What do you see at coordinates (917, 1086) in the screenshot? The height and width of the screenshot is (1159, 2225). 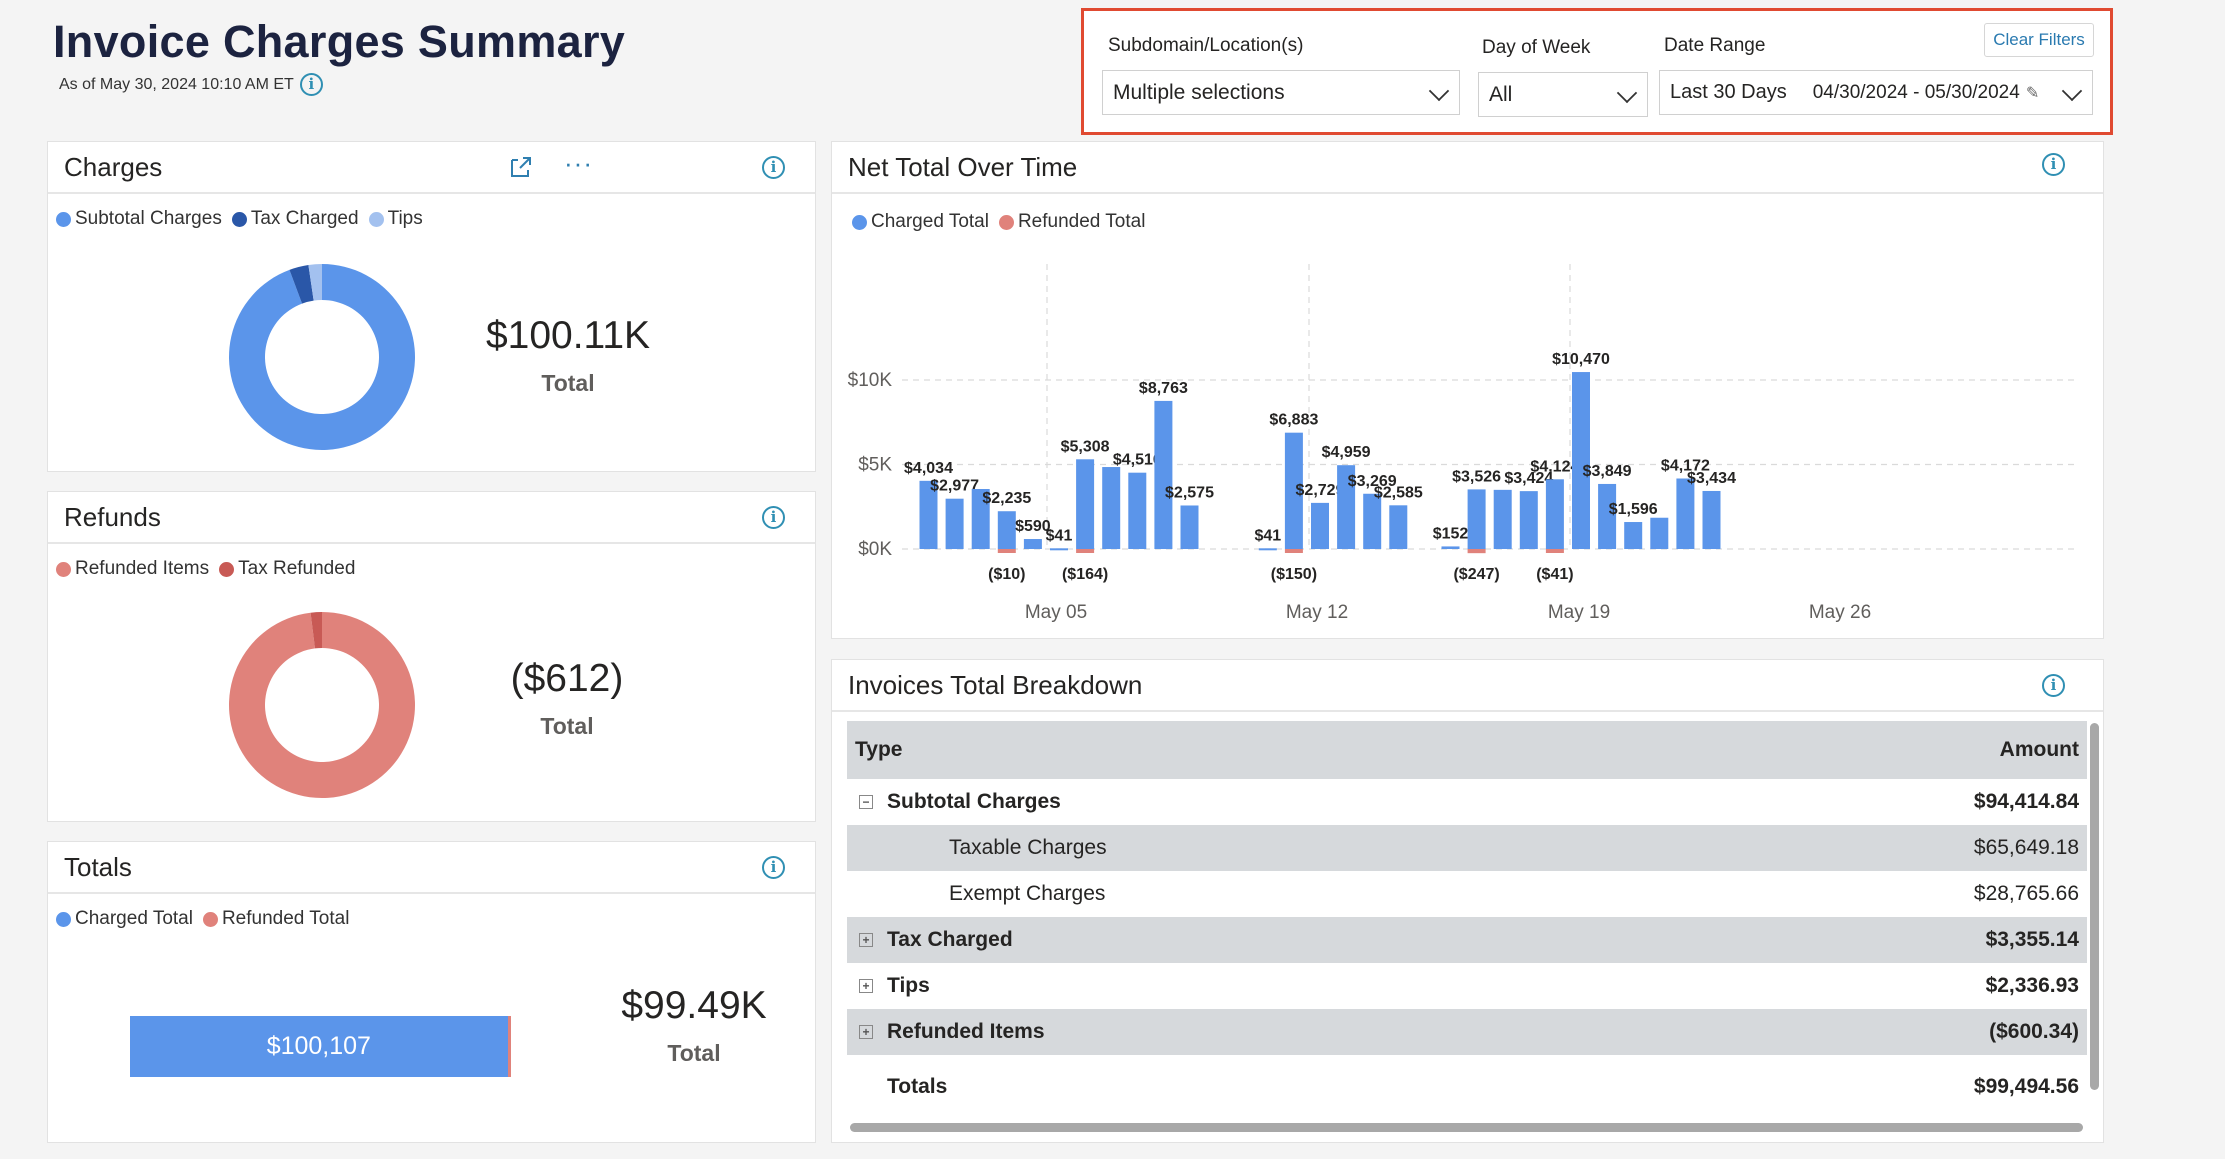 I see `totals-label: Totals` at bounding box center [917, 1086].